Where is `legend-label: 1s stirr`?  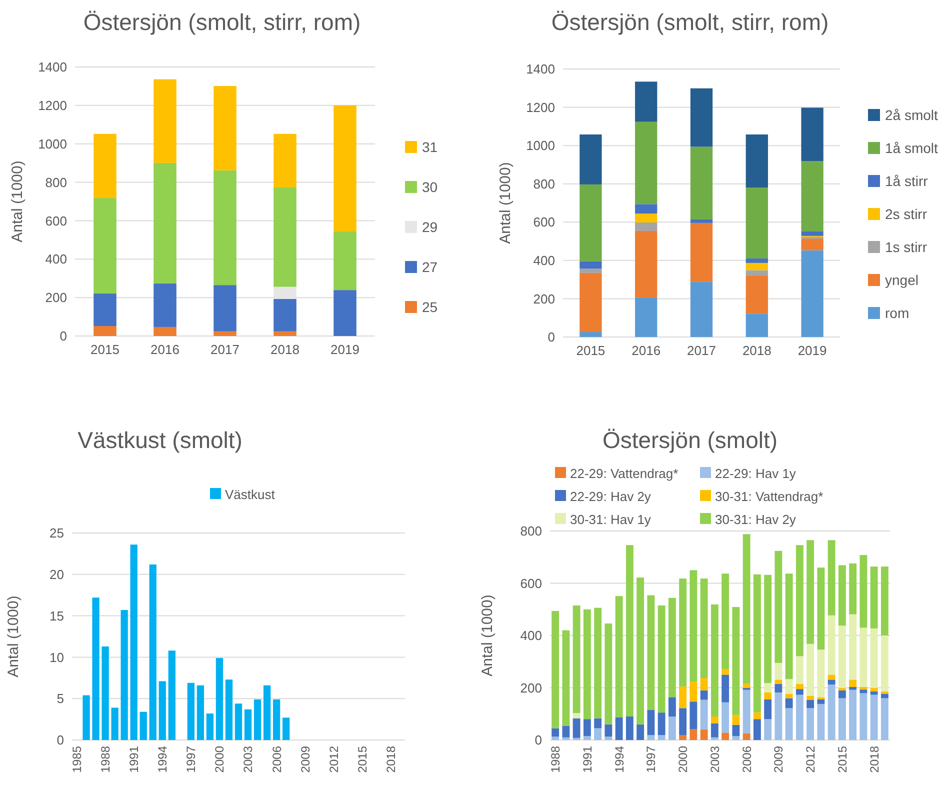
legend-label: 1s stirr is located at coordinates (906, 247).